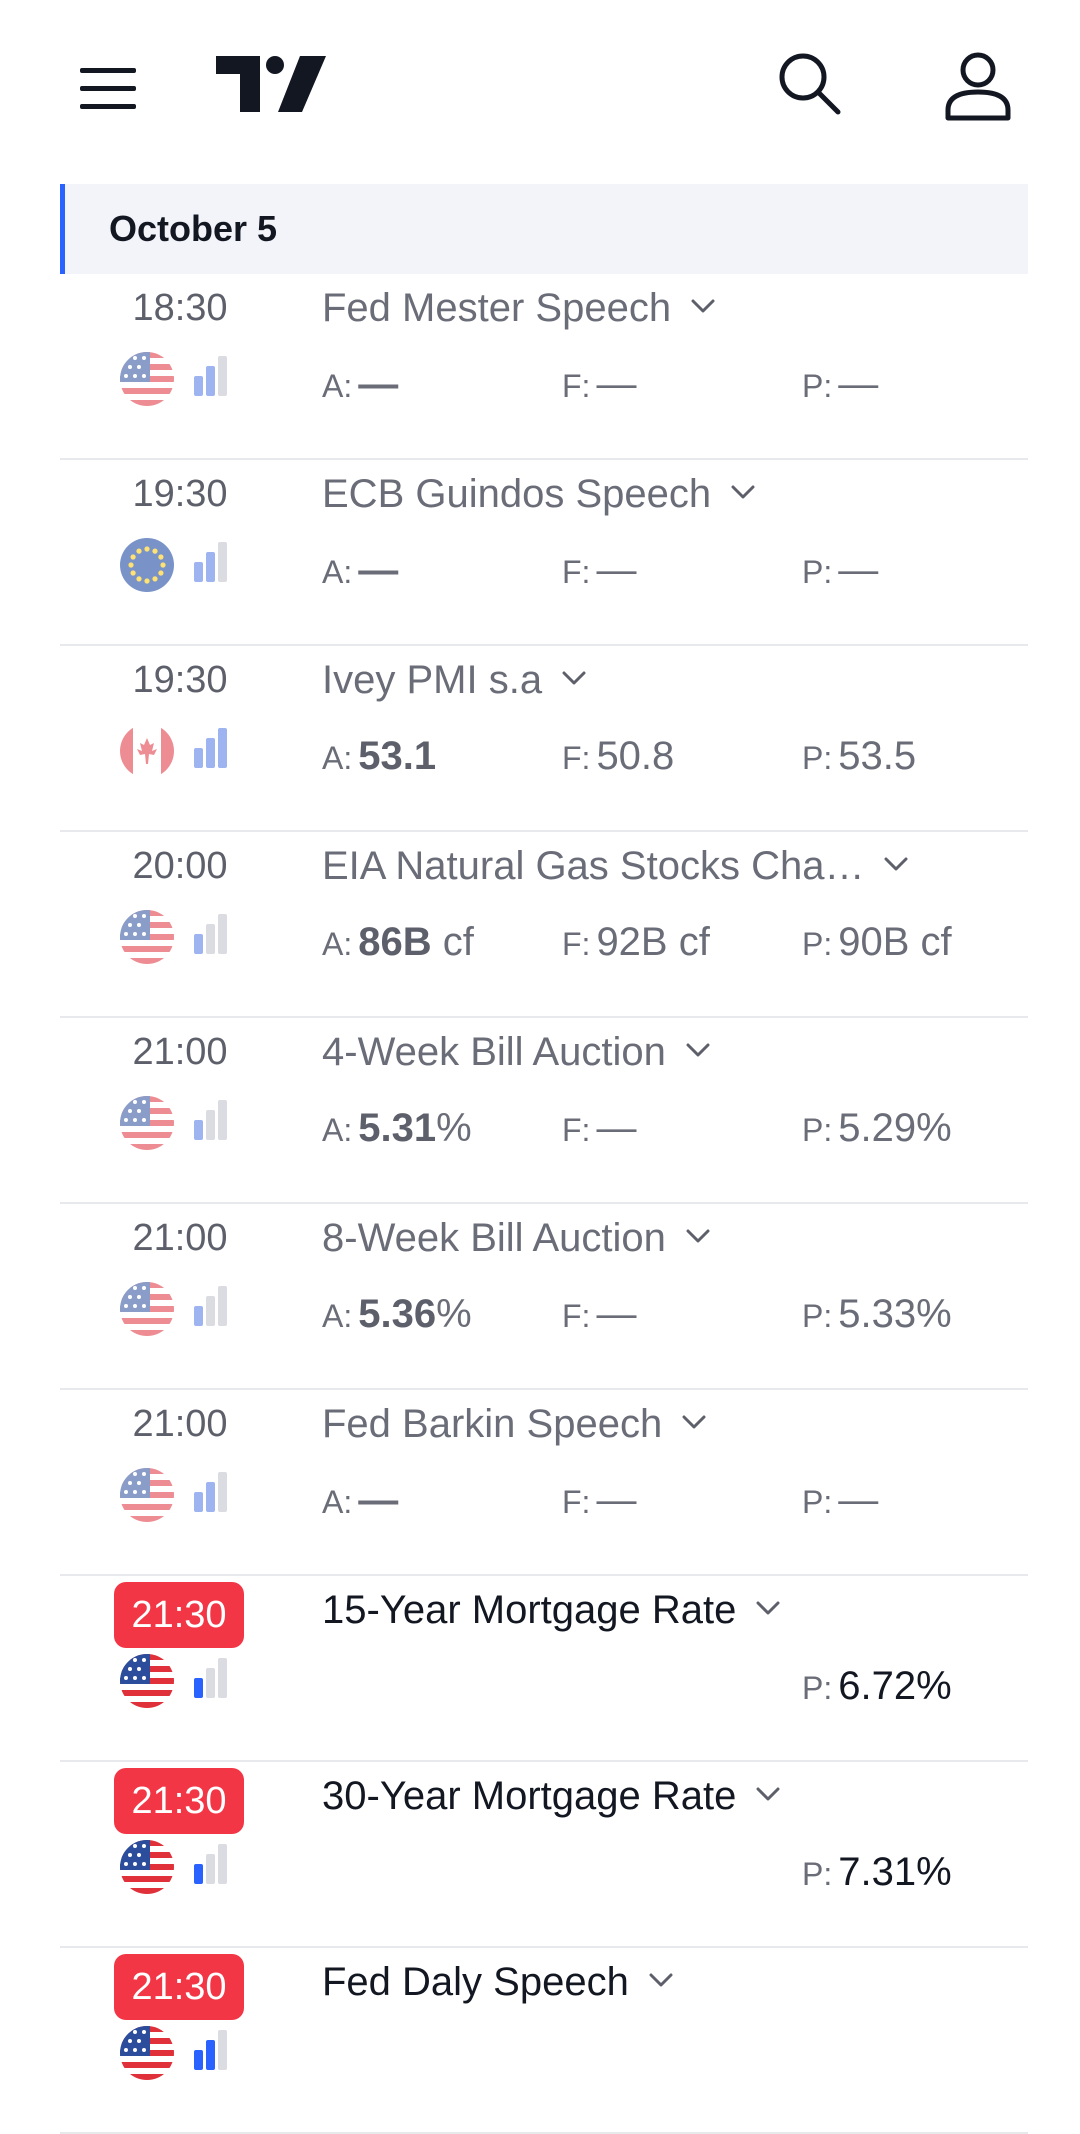  What do you see at coordinates (475, 1982) in the screenshot?
I see `event-title-text: Fed Daly Speech` at bounding box center [475, 1982].